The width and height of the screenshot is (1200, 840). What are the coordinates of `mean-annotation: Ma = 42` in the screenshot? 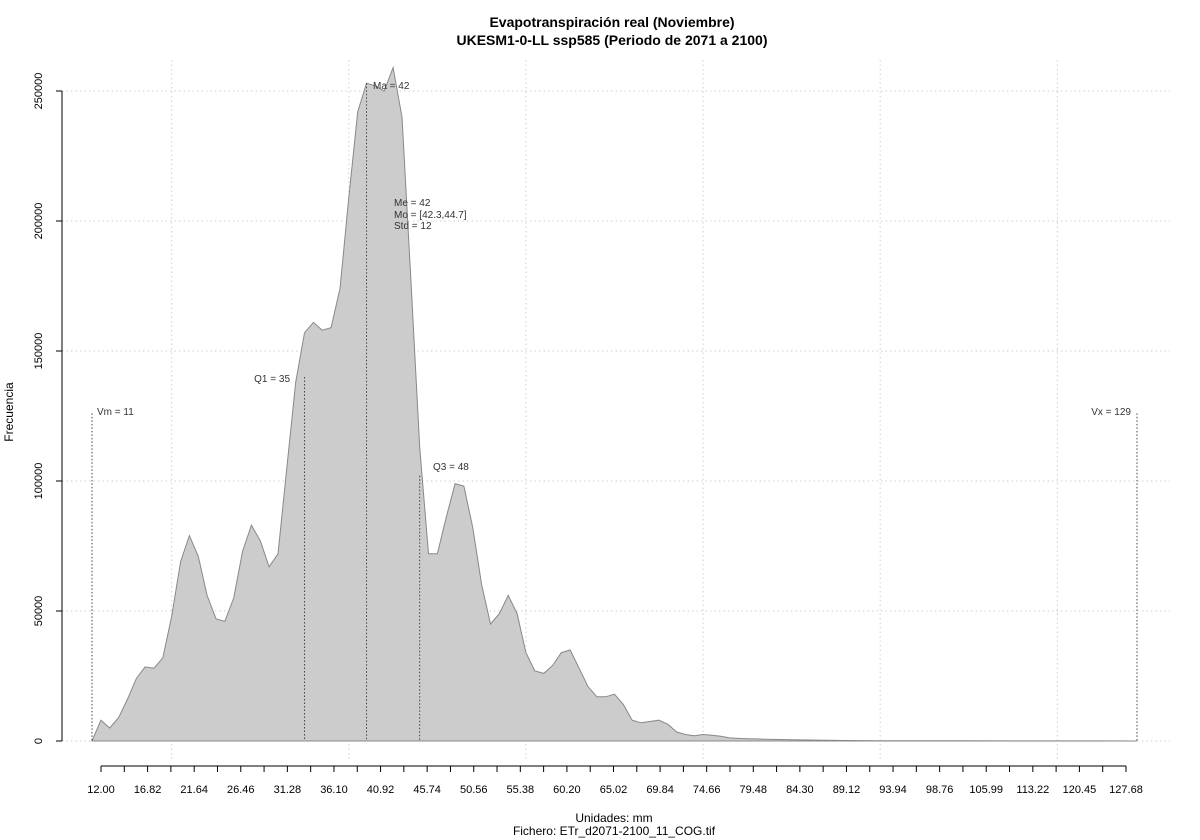 It's located at (391, 86).